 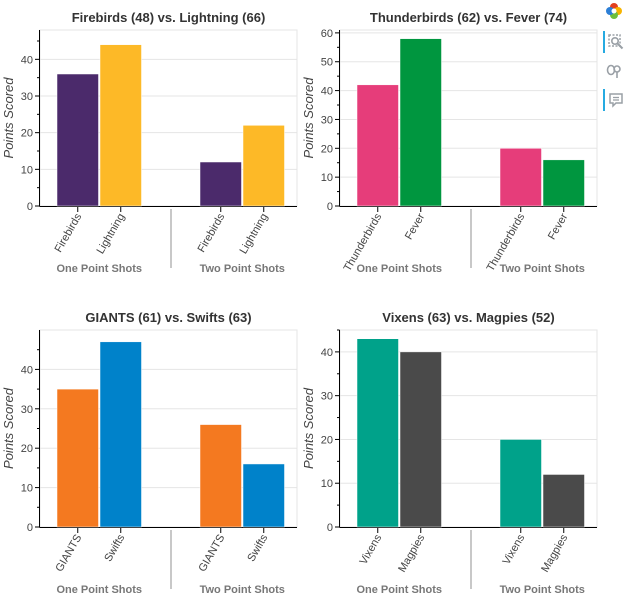 I want to click on y-tick-label: 50, so click(x=327, y=63).